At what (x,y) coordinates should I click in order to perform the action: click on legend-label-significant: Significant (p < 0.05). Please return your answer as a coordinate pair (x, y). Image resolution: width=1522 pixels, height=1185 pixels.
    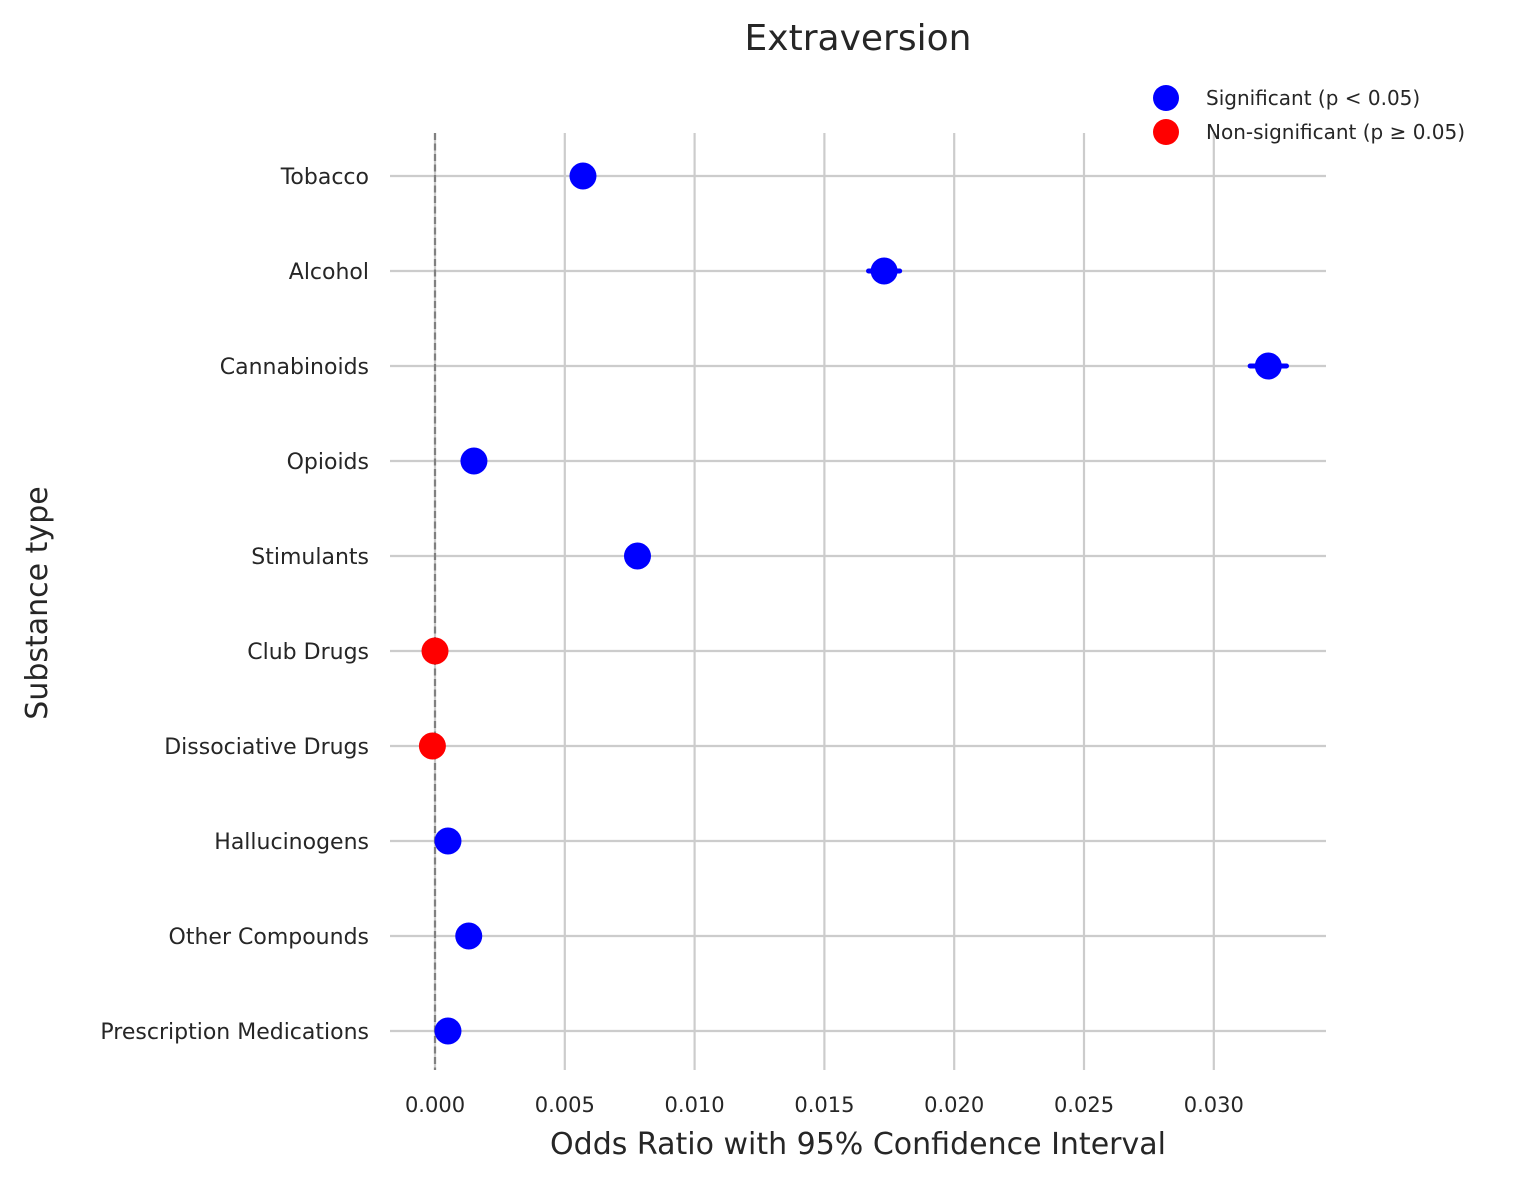
    Looking at the image, I should click on (1313, 98).